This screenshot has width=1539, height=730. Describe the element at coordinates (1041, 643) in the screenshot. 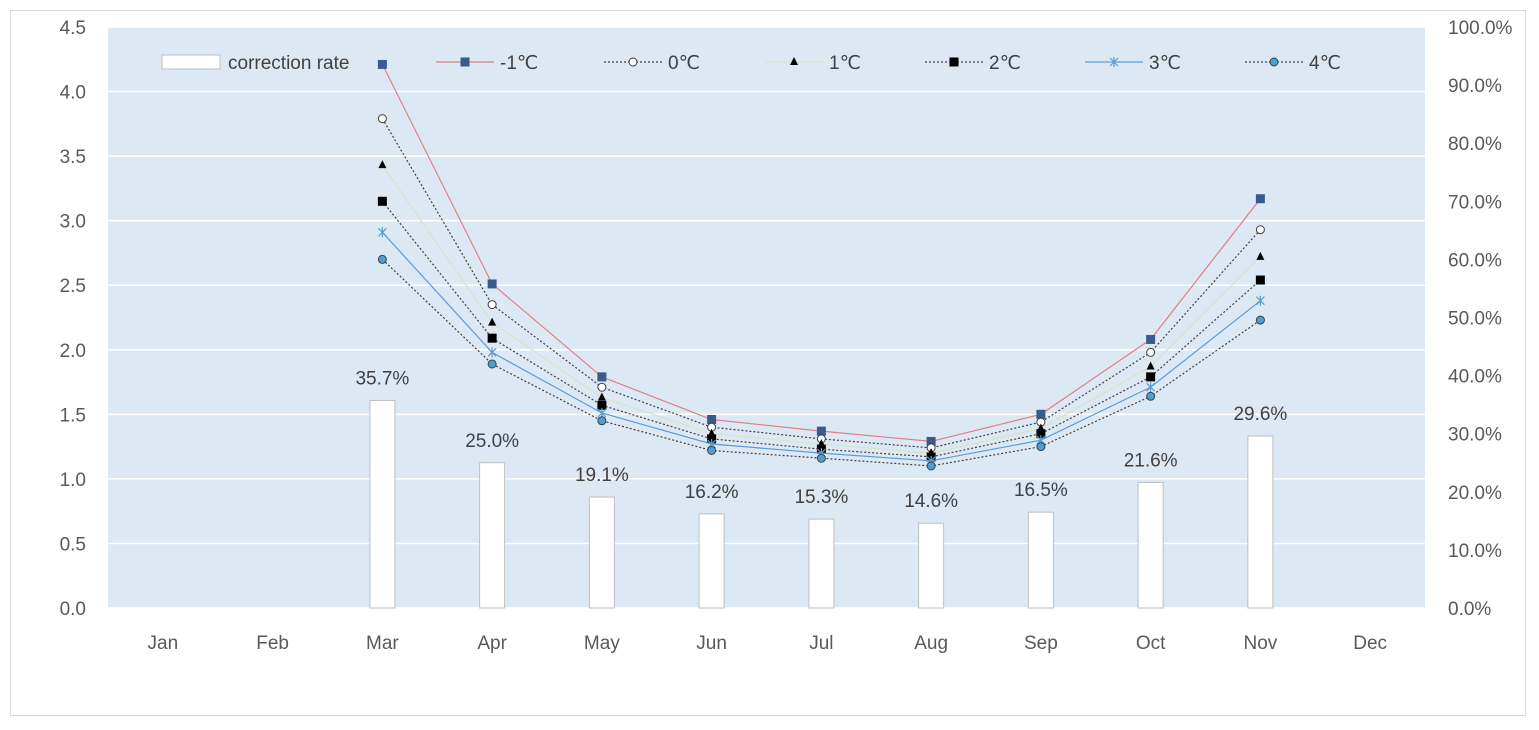

I see `x-tick-label: Sep` at that location.